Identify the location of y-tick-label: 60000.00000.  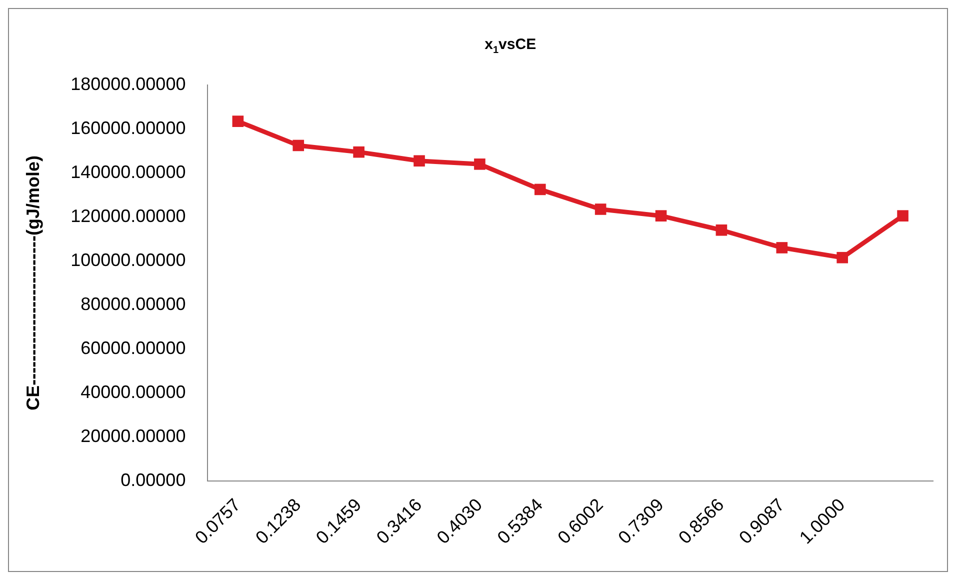
(133, 348).